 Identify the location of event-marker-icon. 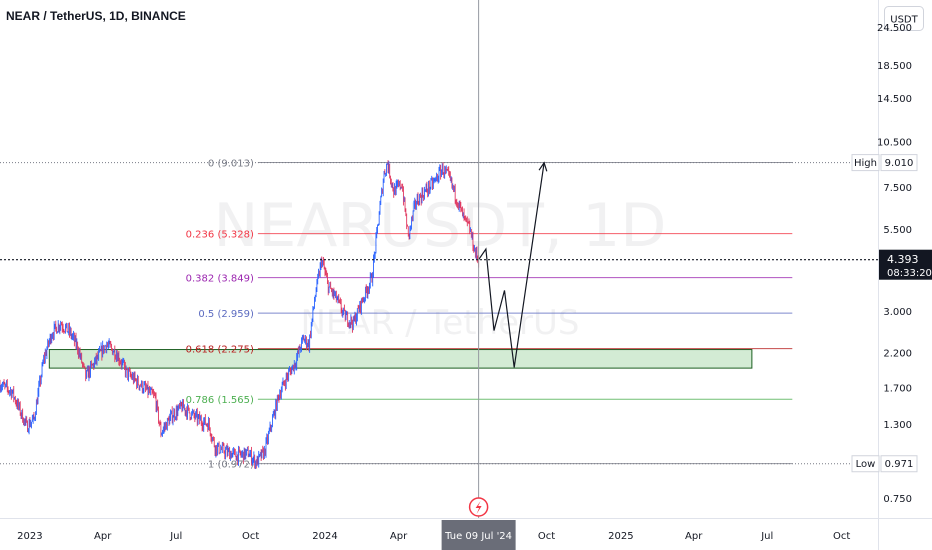
(478, 507).